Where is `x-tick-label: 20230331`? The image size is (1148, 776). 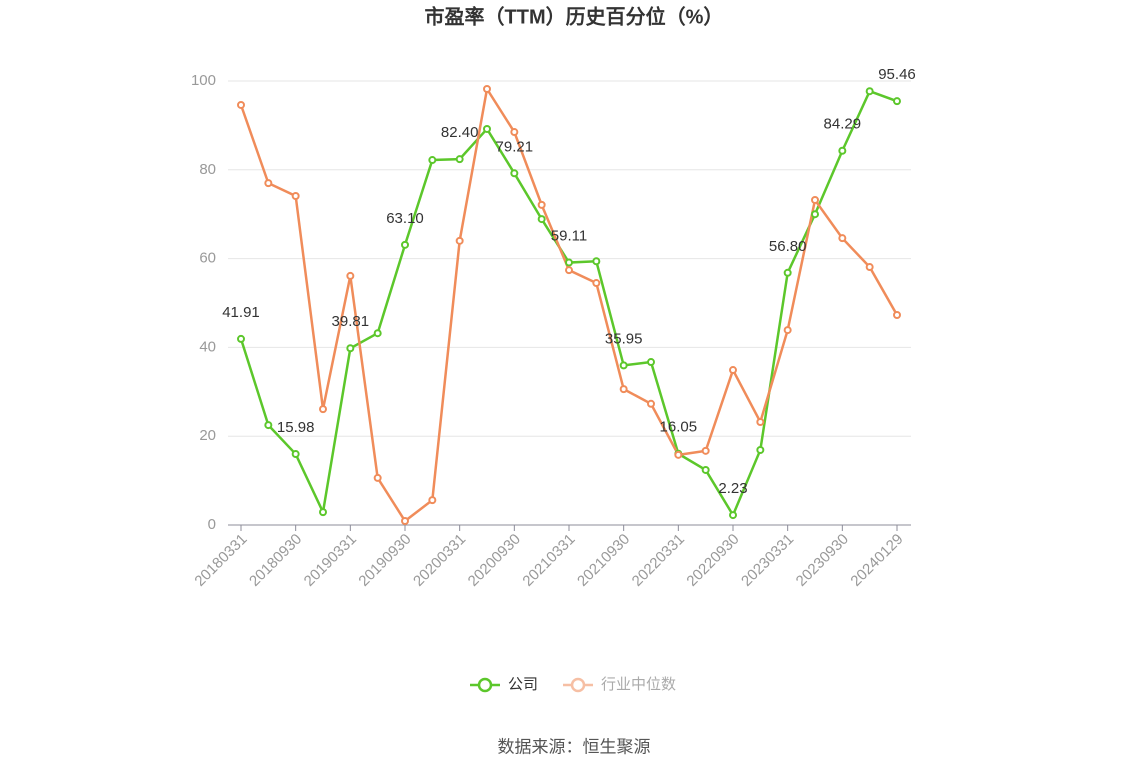
x-tick-label: 20230331 is located at coordinates (767, 560).